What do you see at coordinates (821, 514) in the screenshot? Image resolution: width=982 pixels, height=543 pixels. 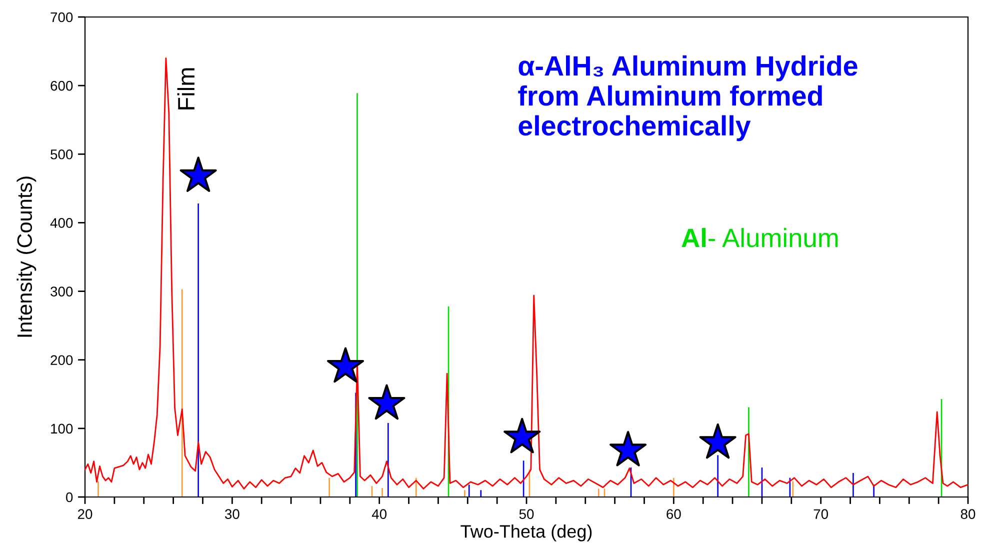 I see `x-tick-label: 70` at bounding box center [821, 514].